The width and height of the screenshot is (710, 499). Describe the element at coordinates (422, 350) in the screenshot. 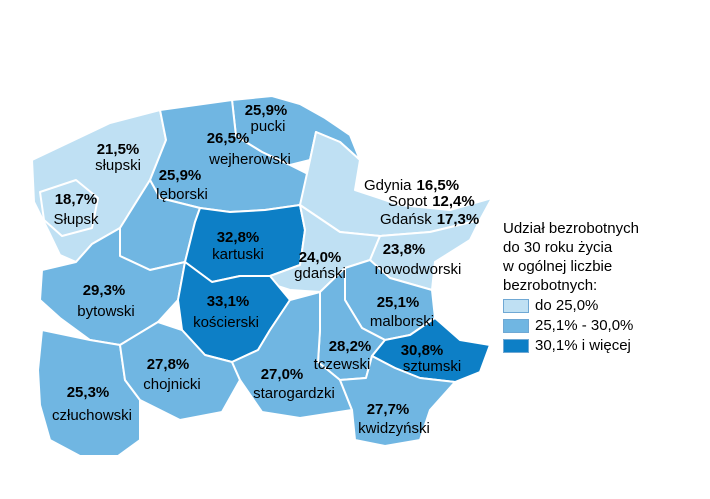

I see `label-value-sztumski: 30,8%` at that location.